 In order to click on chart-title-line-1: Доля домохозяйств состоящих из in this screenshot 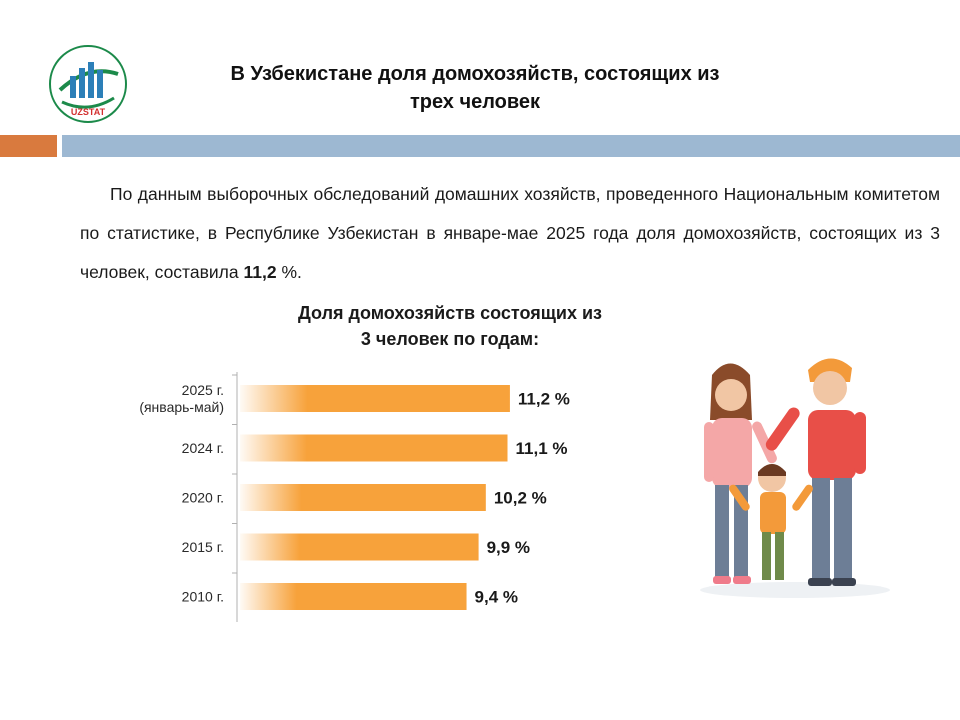, I will do `click(450, 313)`.